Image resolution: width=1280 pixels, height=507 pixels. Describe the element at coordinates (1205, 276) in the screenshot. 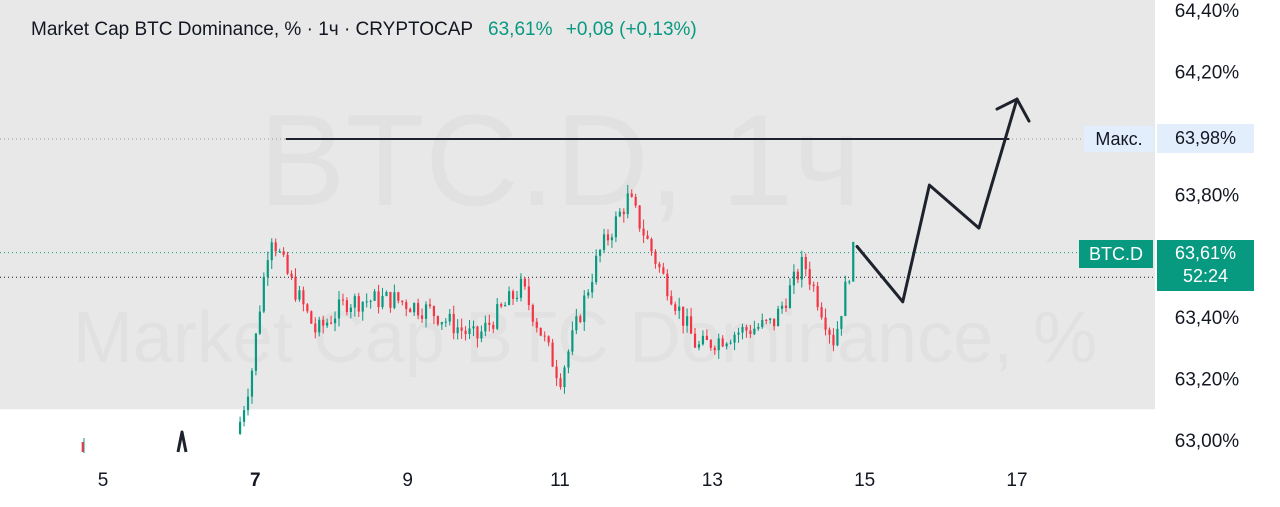

I see `countdown-text: 52:24` at that location.